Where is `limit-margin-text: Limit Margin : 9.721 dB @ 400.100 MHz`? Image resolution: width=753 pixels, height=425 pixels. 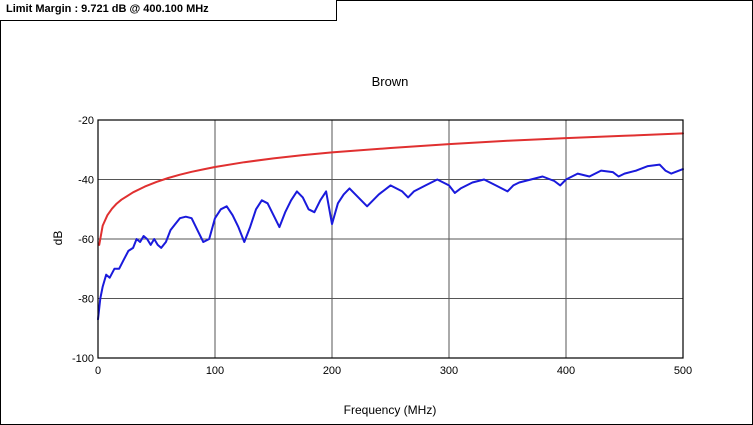 limit-margin-text: Limit Margin : 9.721 dB @ 400.100 MHz is located at coordinates (107, 9).